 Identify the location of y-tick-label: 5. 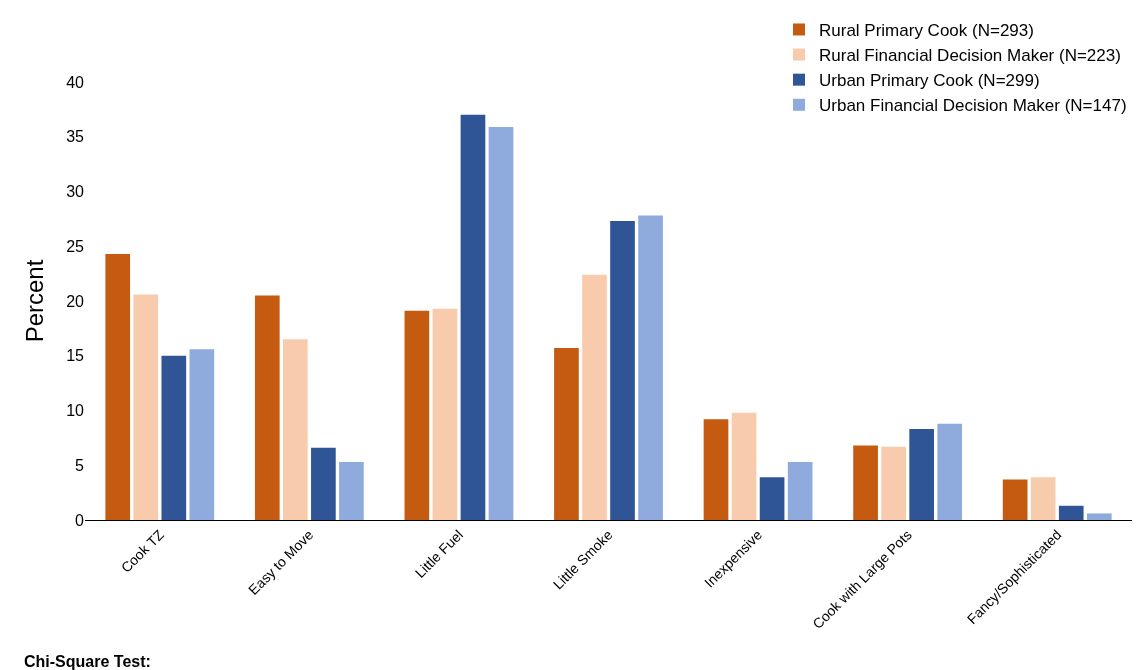
(80, 465).